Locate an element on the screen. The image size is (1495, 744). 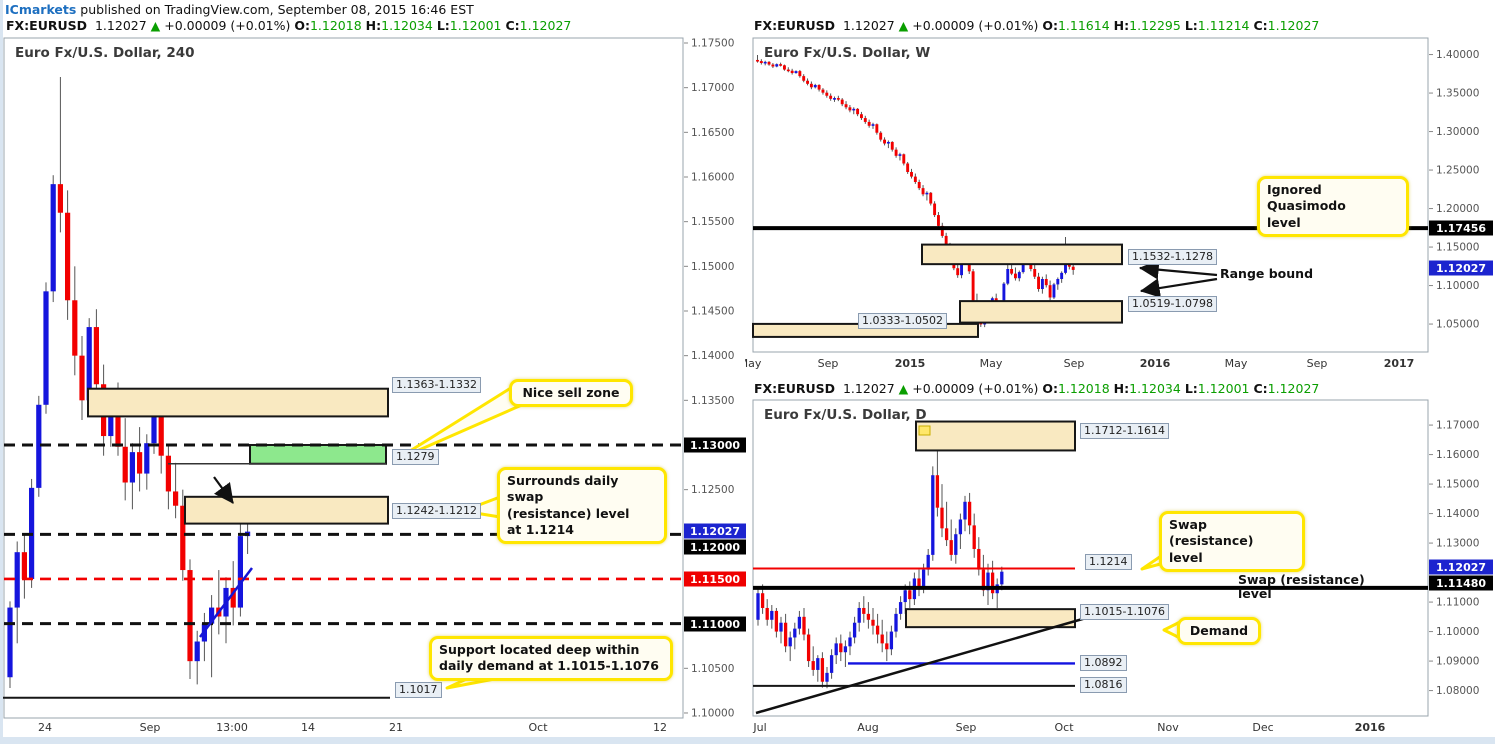
drawing-anchor-handle is located at coordinates (924, 430).